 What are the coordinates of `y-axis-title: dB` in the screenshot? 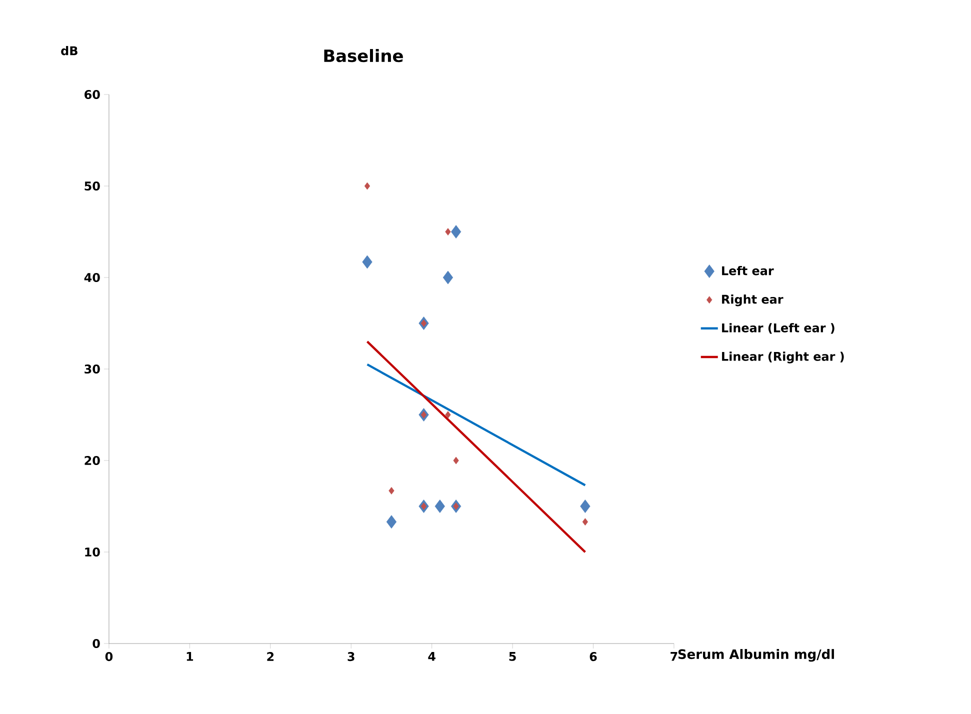 It's located at (69, 51).